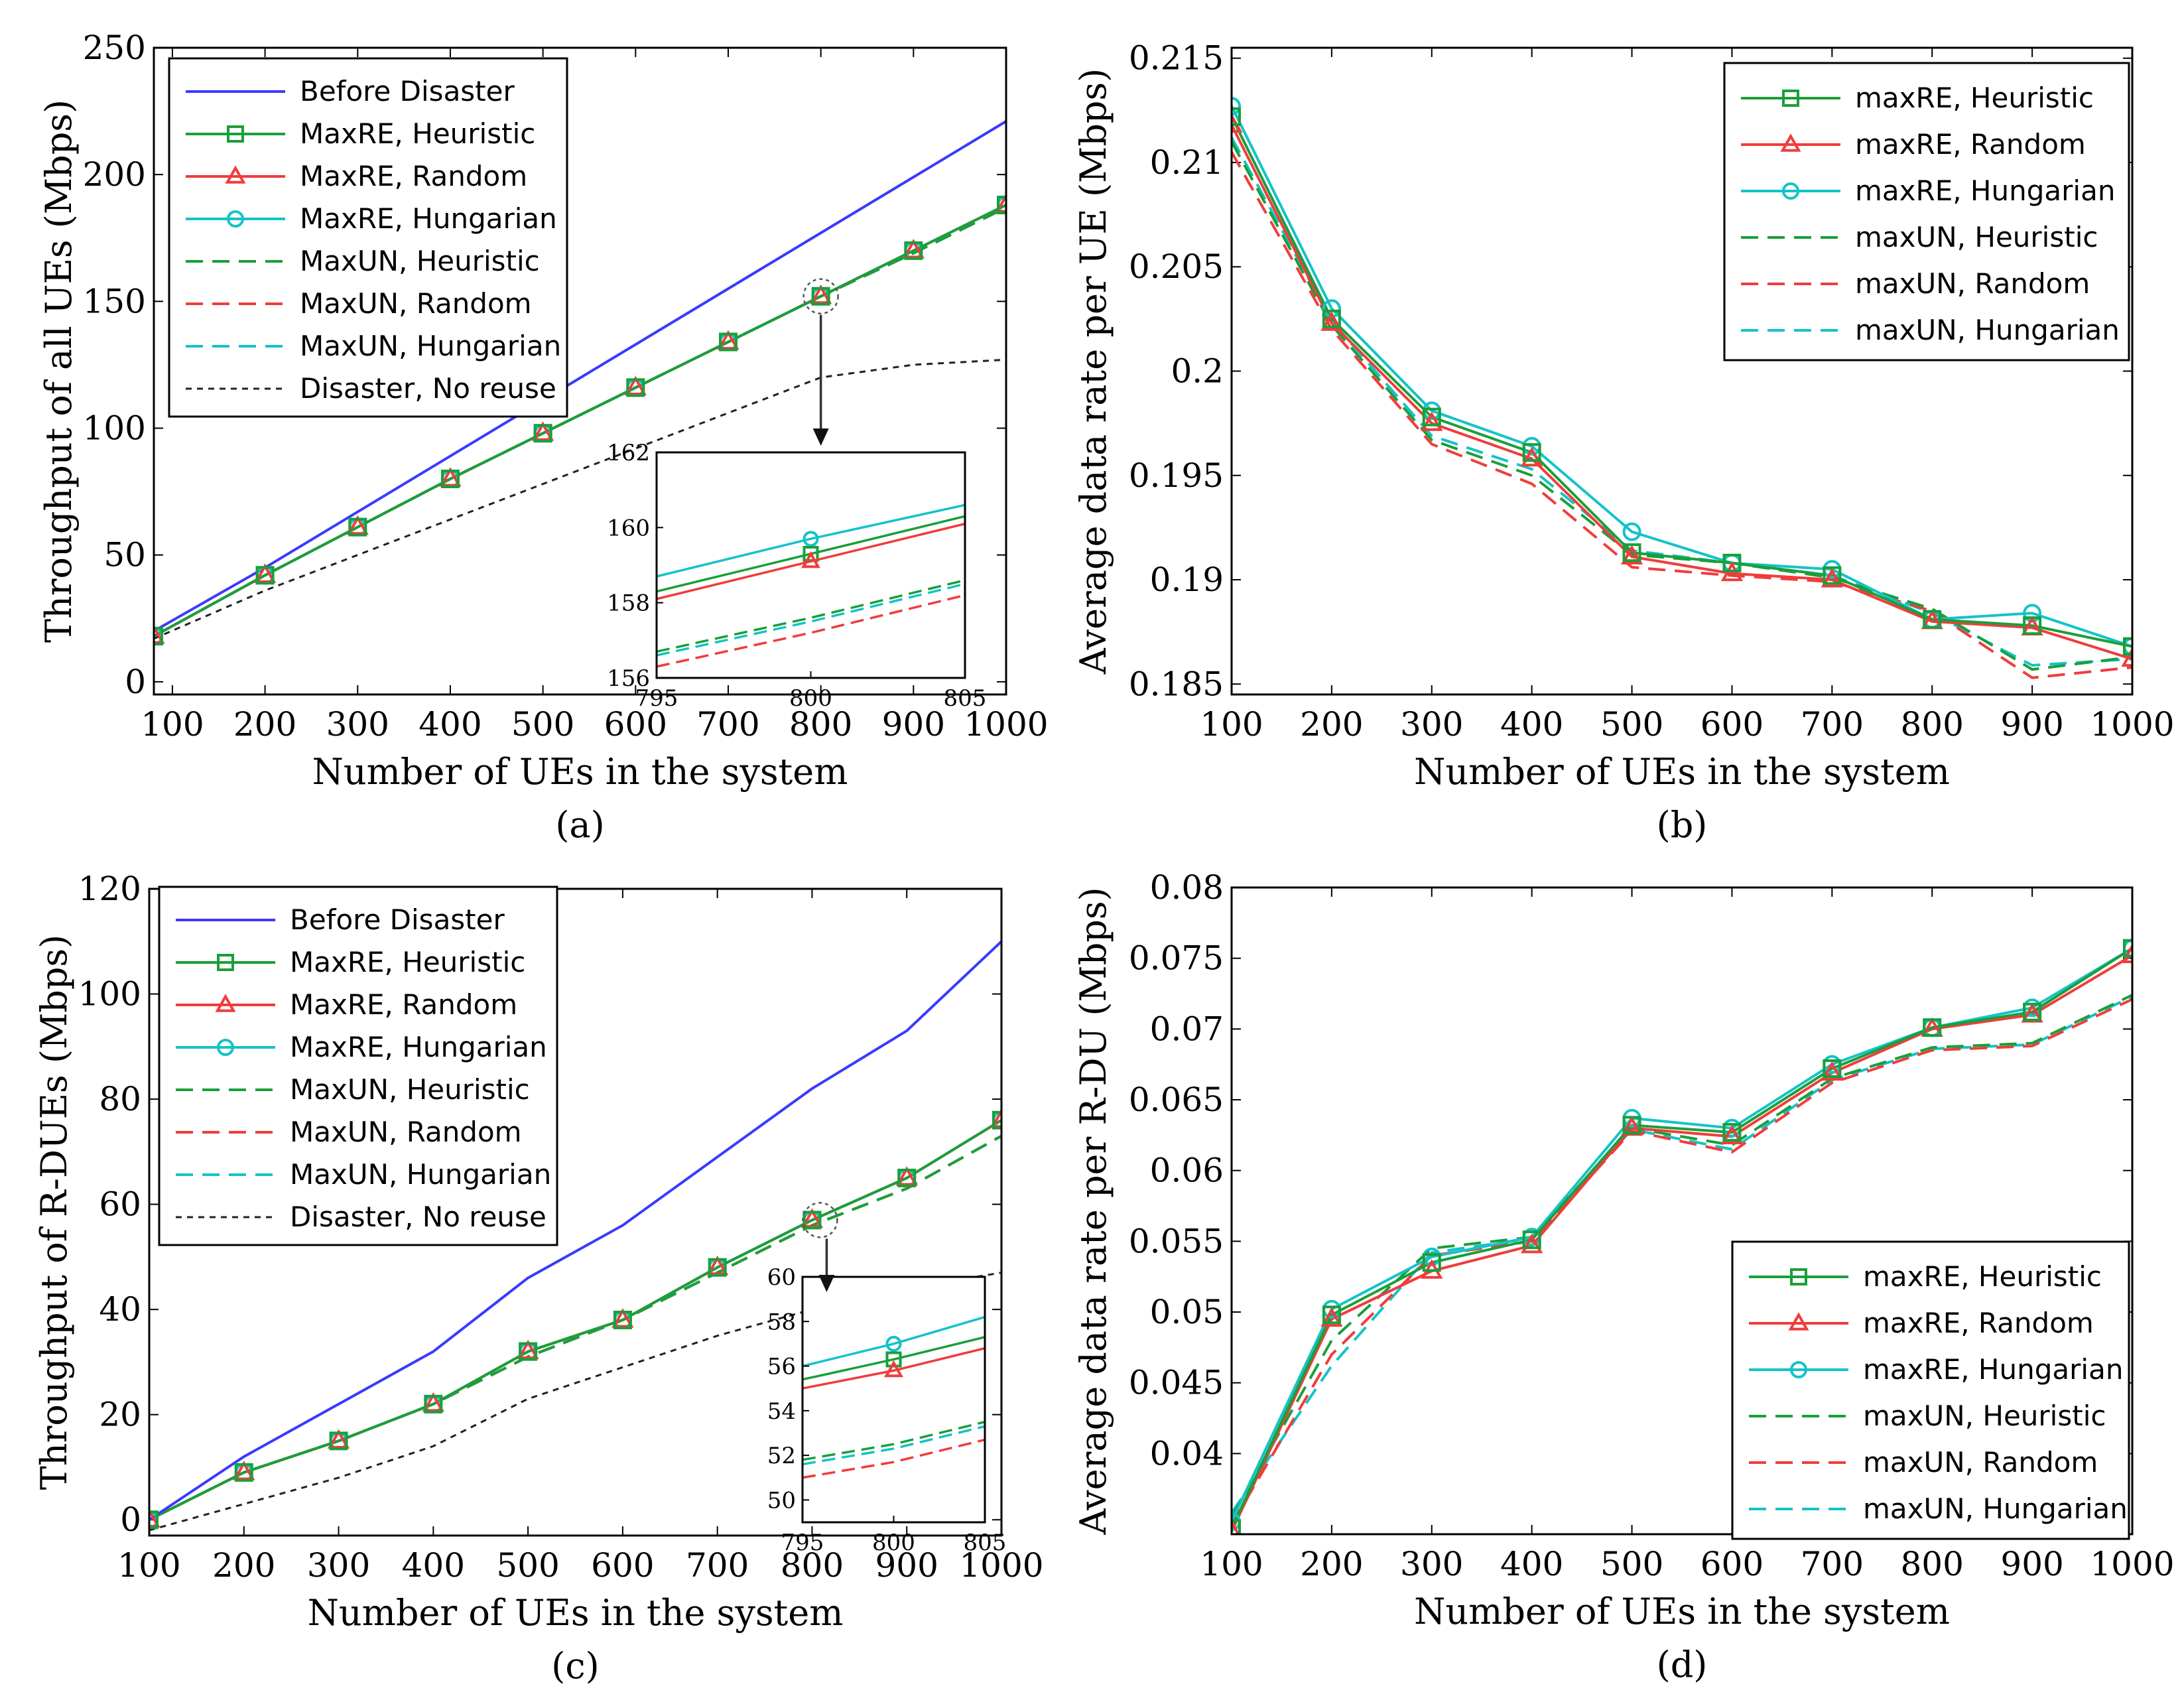 Image resolution: width=2182 pixels, height=1708 pixels. What do you see at coordinates (1993, 1369) in the screenshot?
I see `legend-entry: maxRE, Hungarian` at bounding box center [1993, 1369].